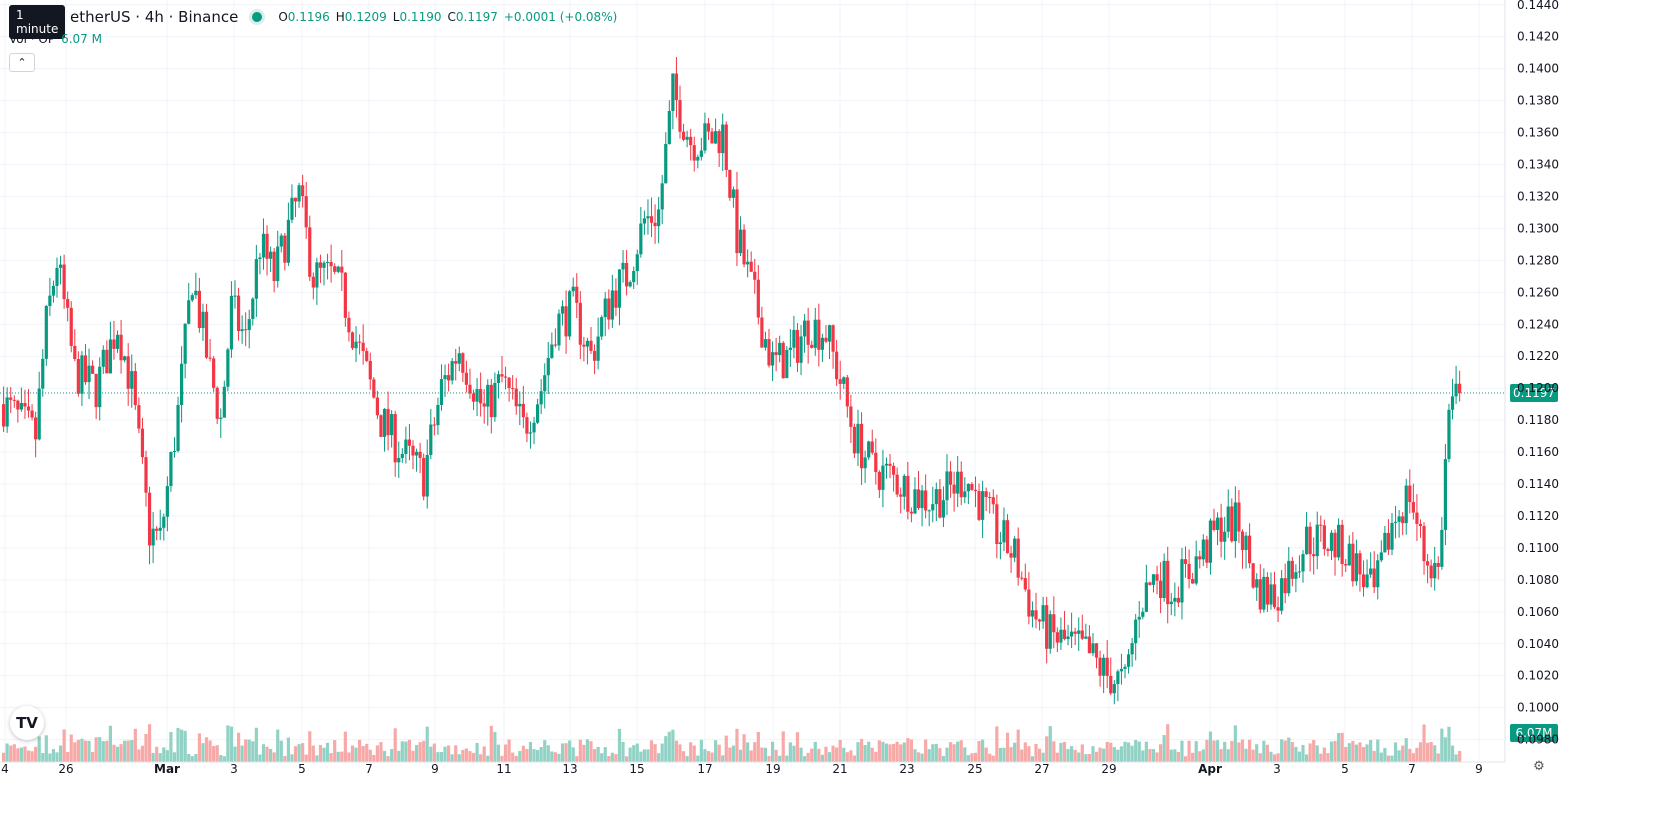  I want to click on tradingview-logo-icon: TV, so click(27, 723).